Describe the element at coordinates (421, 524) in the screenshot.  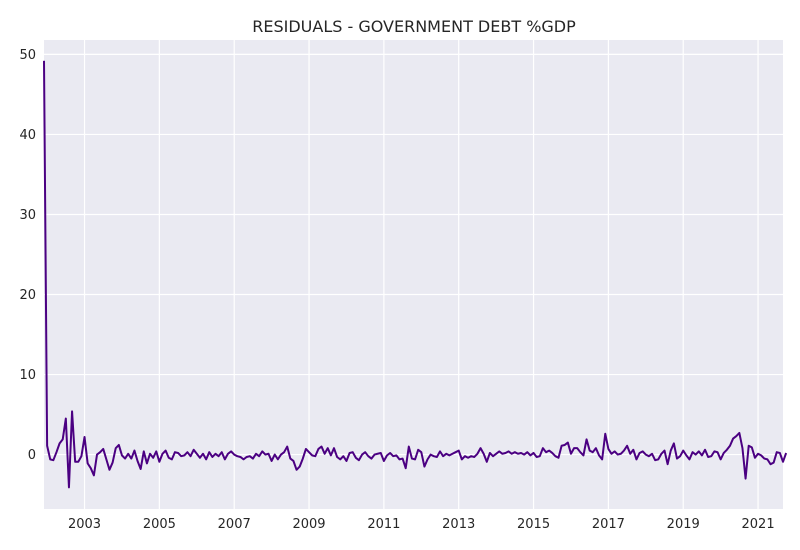
I see `x-axis-ticks: 2003 2005 2007 2009 2011 2013 2015 2017 2019 2021` at that location.